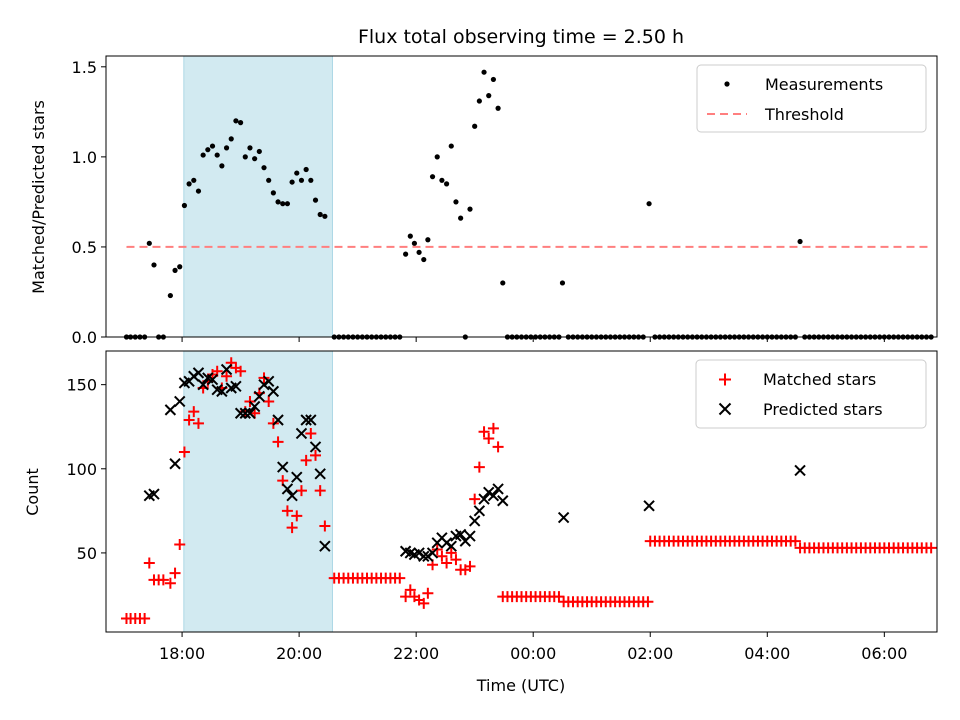  What do you see at coordinates (767, 653) in the screenshot?
I see `x-tick-label: 04:00` at bounding box center [767, 653].